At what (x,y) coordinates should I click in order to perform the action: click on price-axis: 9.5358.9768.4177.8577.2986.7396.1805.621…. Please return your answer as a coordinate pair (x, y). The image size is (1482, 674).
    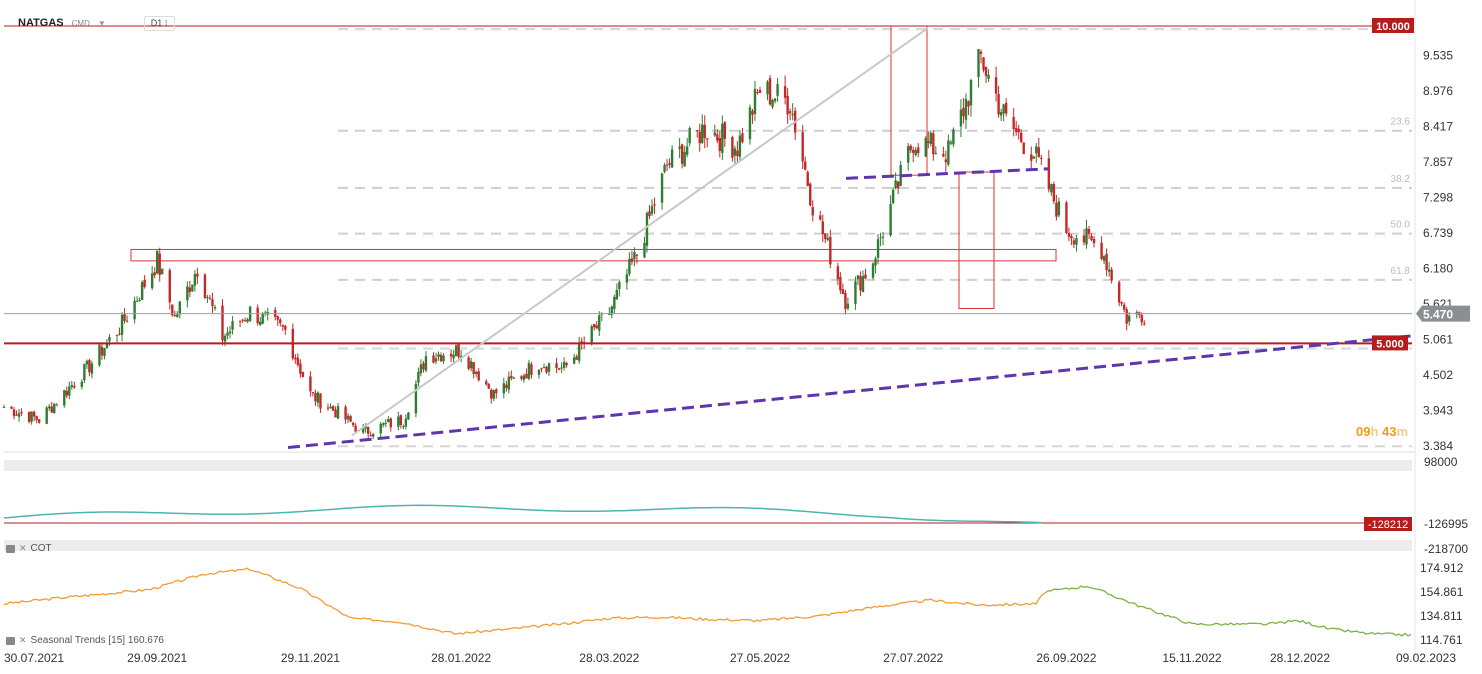
    Looking at the image, I should click on (1413, 235).